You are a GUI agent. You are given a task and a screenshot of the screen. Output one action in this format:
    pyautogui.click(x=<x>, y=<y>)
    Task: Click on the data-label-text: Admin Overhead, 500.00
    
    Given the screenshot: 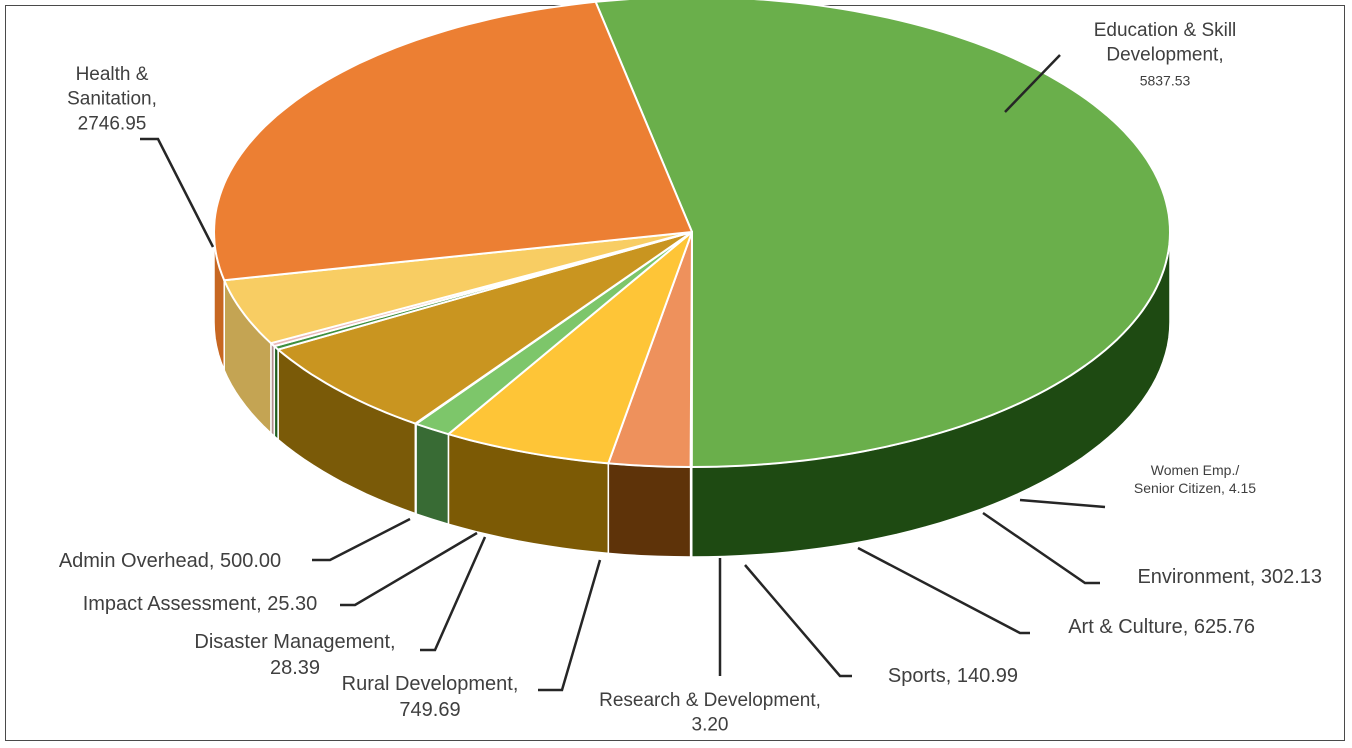 What is the action you would take?
    pyautogui.click(x=170, y=561)
    